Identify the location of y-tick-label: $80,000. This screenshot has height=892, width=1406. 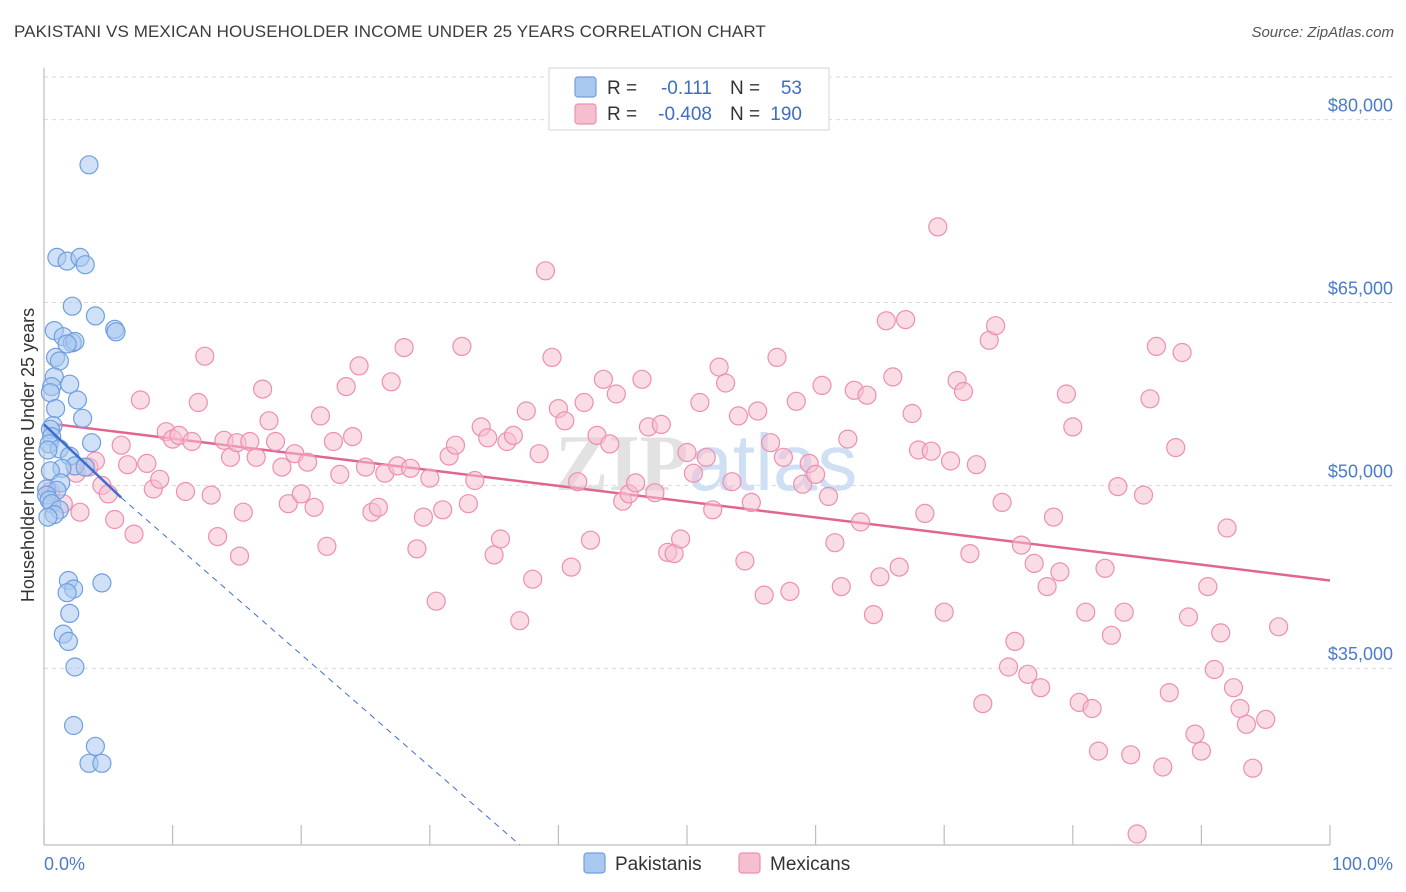
(1360, 106).